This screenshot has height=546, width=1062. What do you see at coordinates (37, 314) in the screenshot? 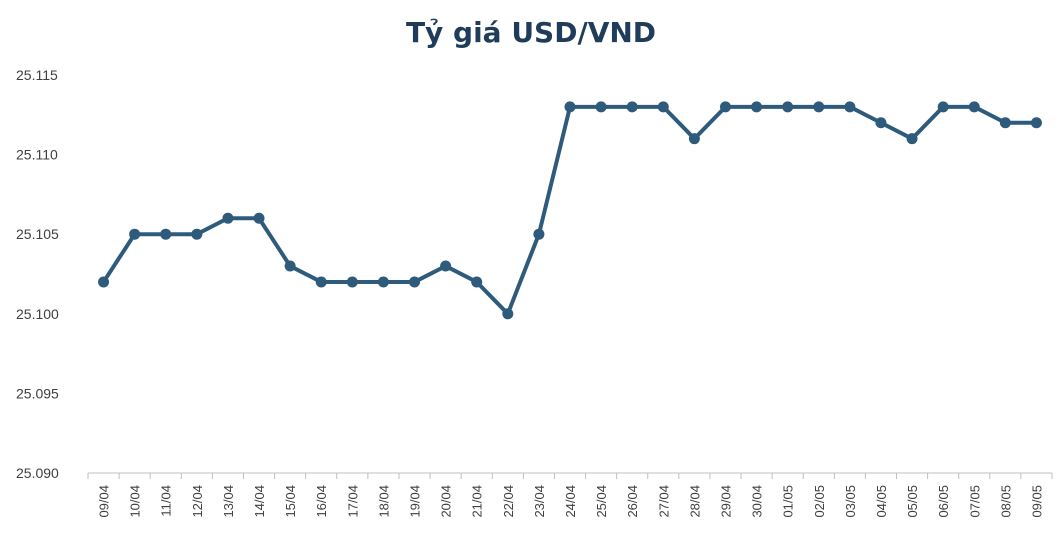
I see `y-tick-label: 25.100` at bounding box center [37, 314].